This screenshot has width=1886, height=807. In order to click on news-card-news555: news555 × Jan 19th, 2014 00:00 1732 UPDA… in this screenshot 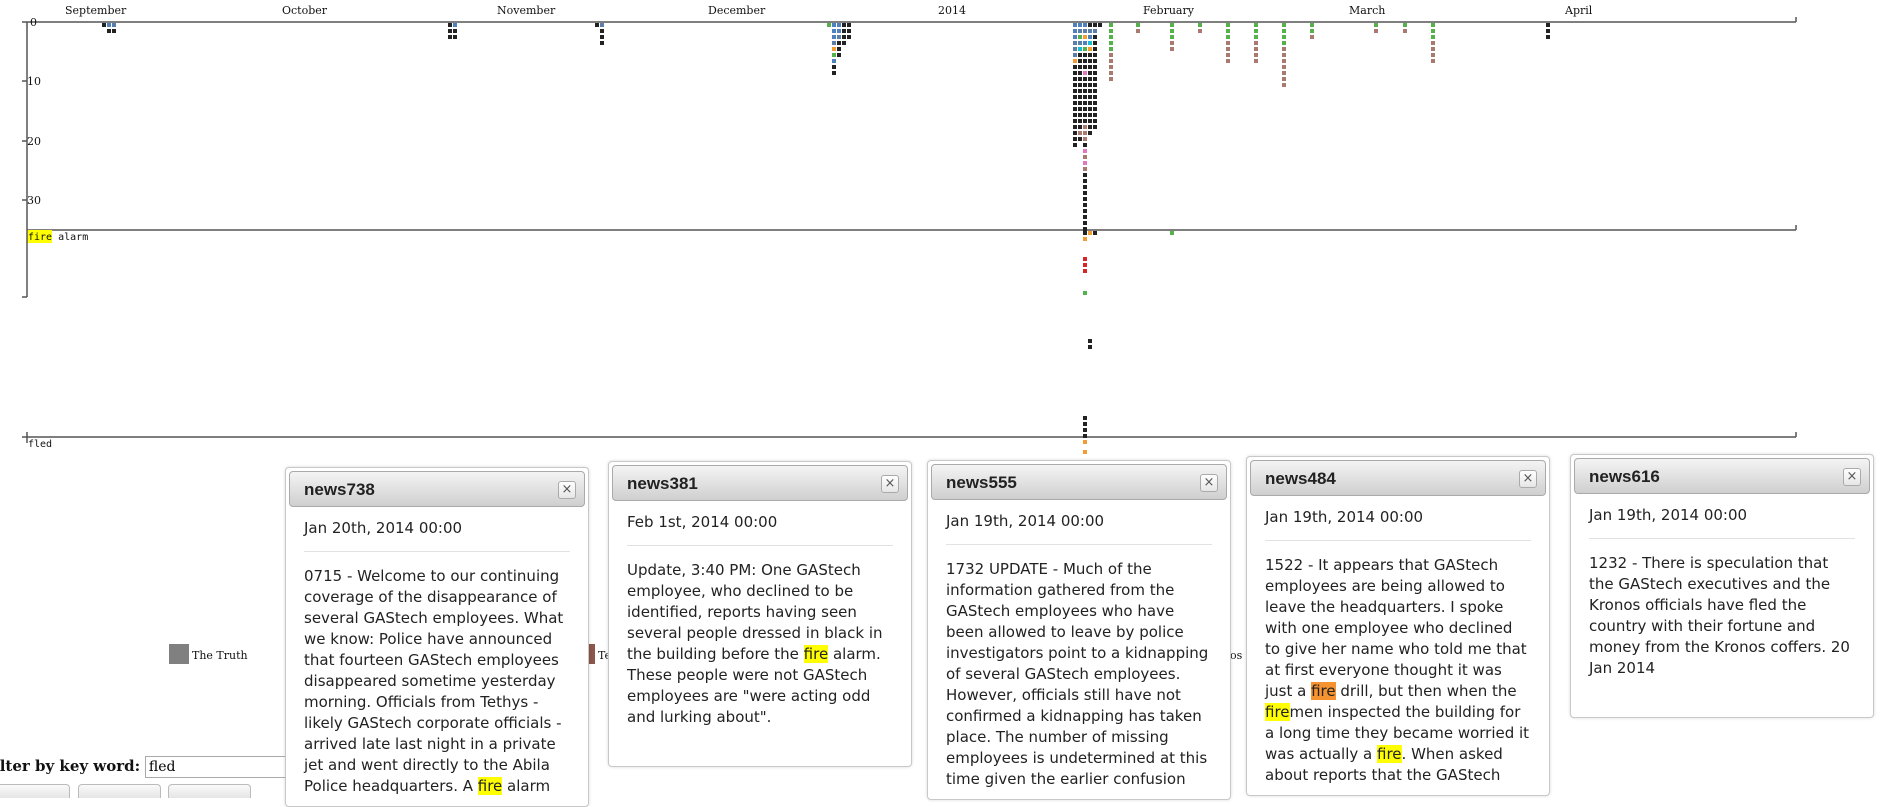, I will do `click(1079, 630)`.